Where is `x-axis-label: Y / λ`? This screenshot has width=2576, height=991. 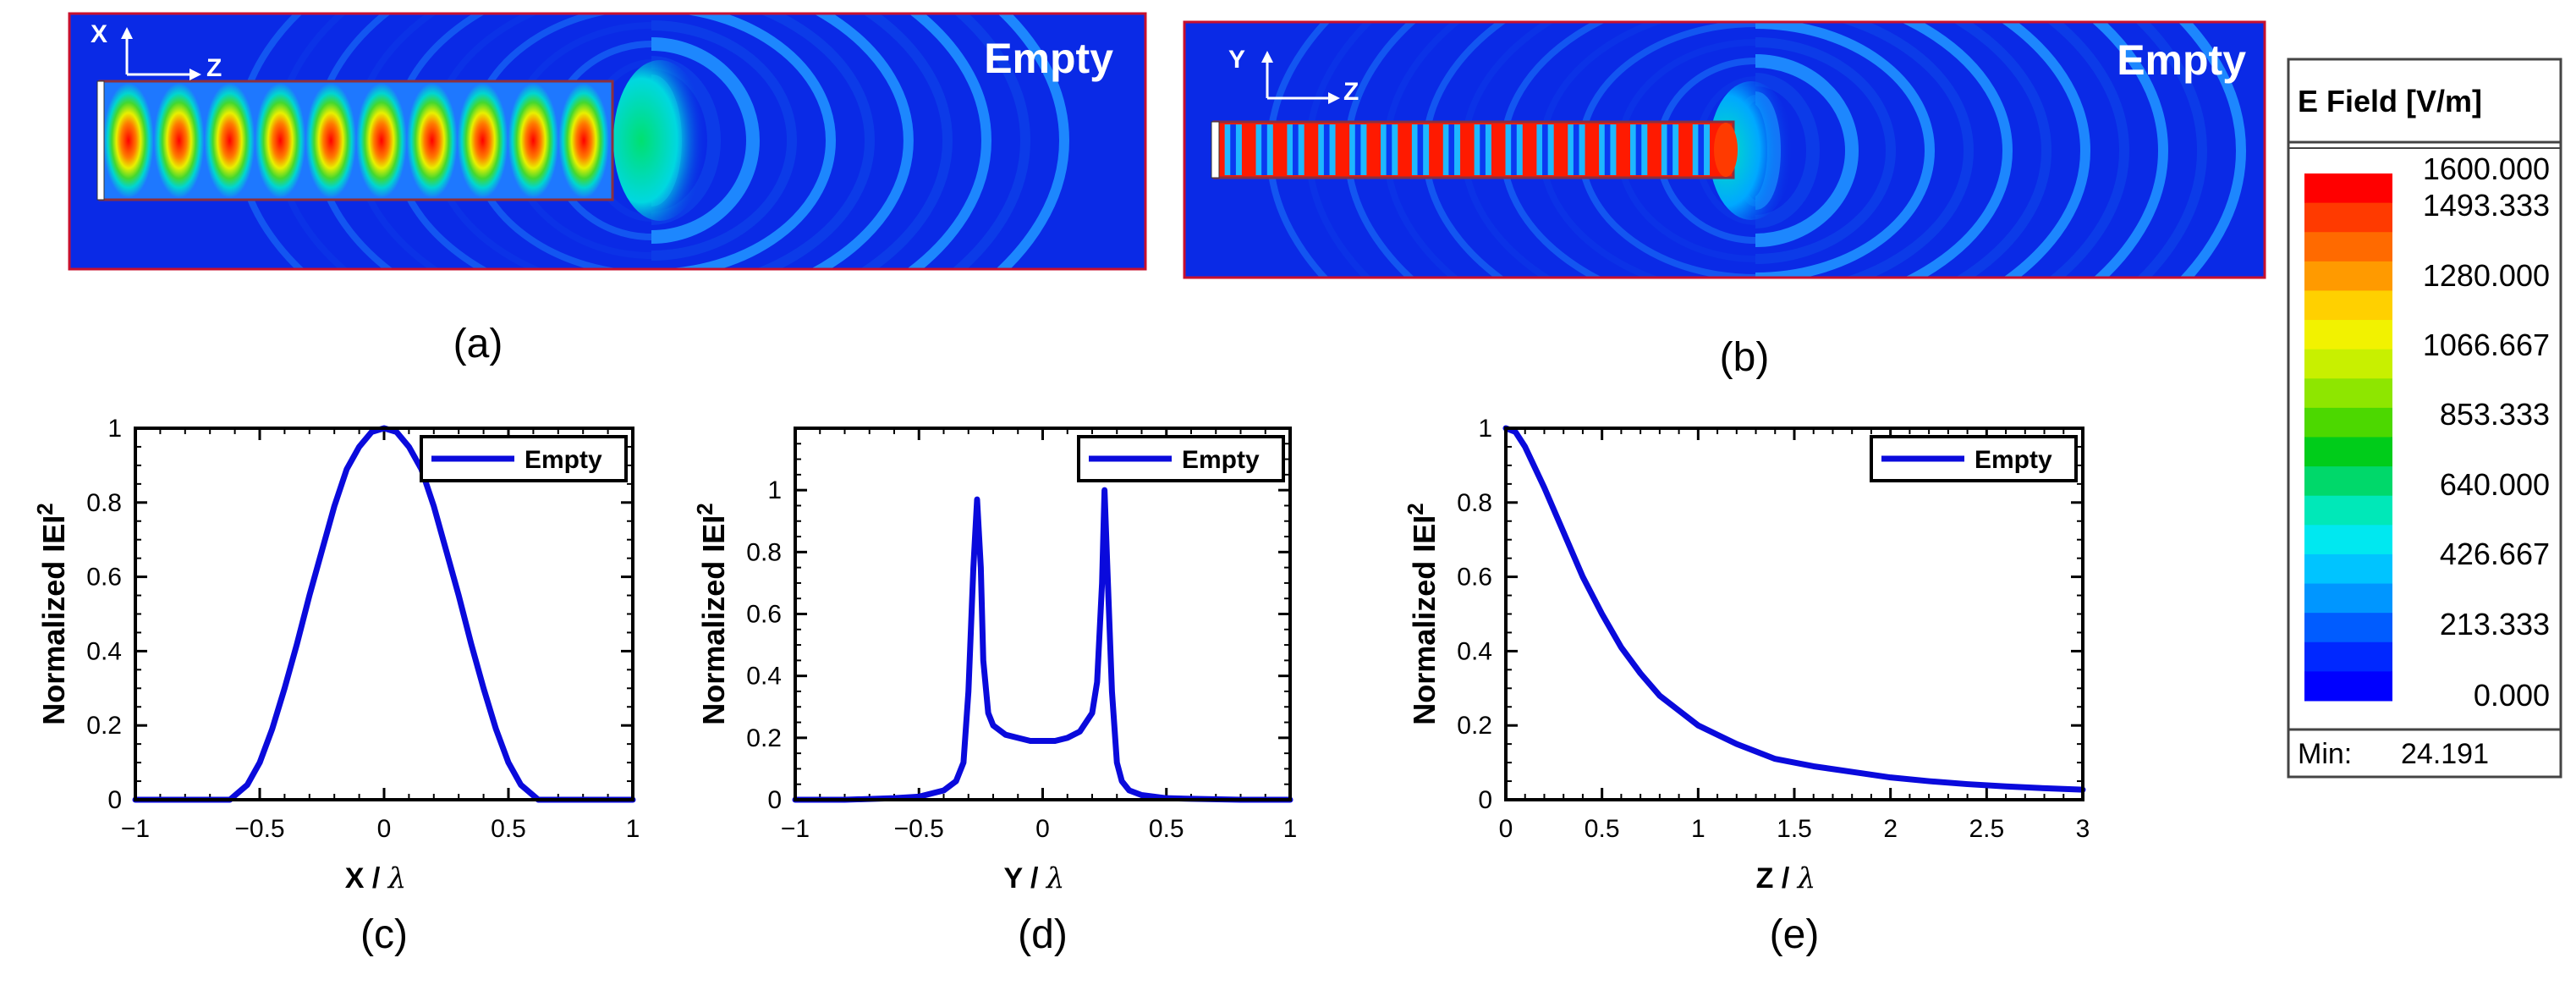
x-axis-label: Y / λ is located at coordinates (1034, 878).